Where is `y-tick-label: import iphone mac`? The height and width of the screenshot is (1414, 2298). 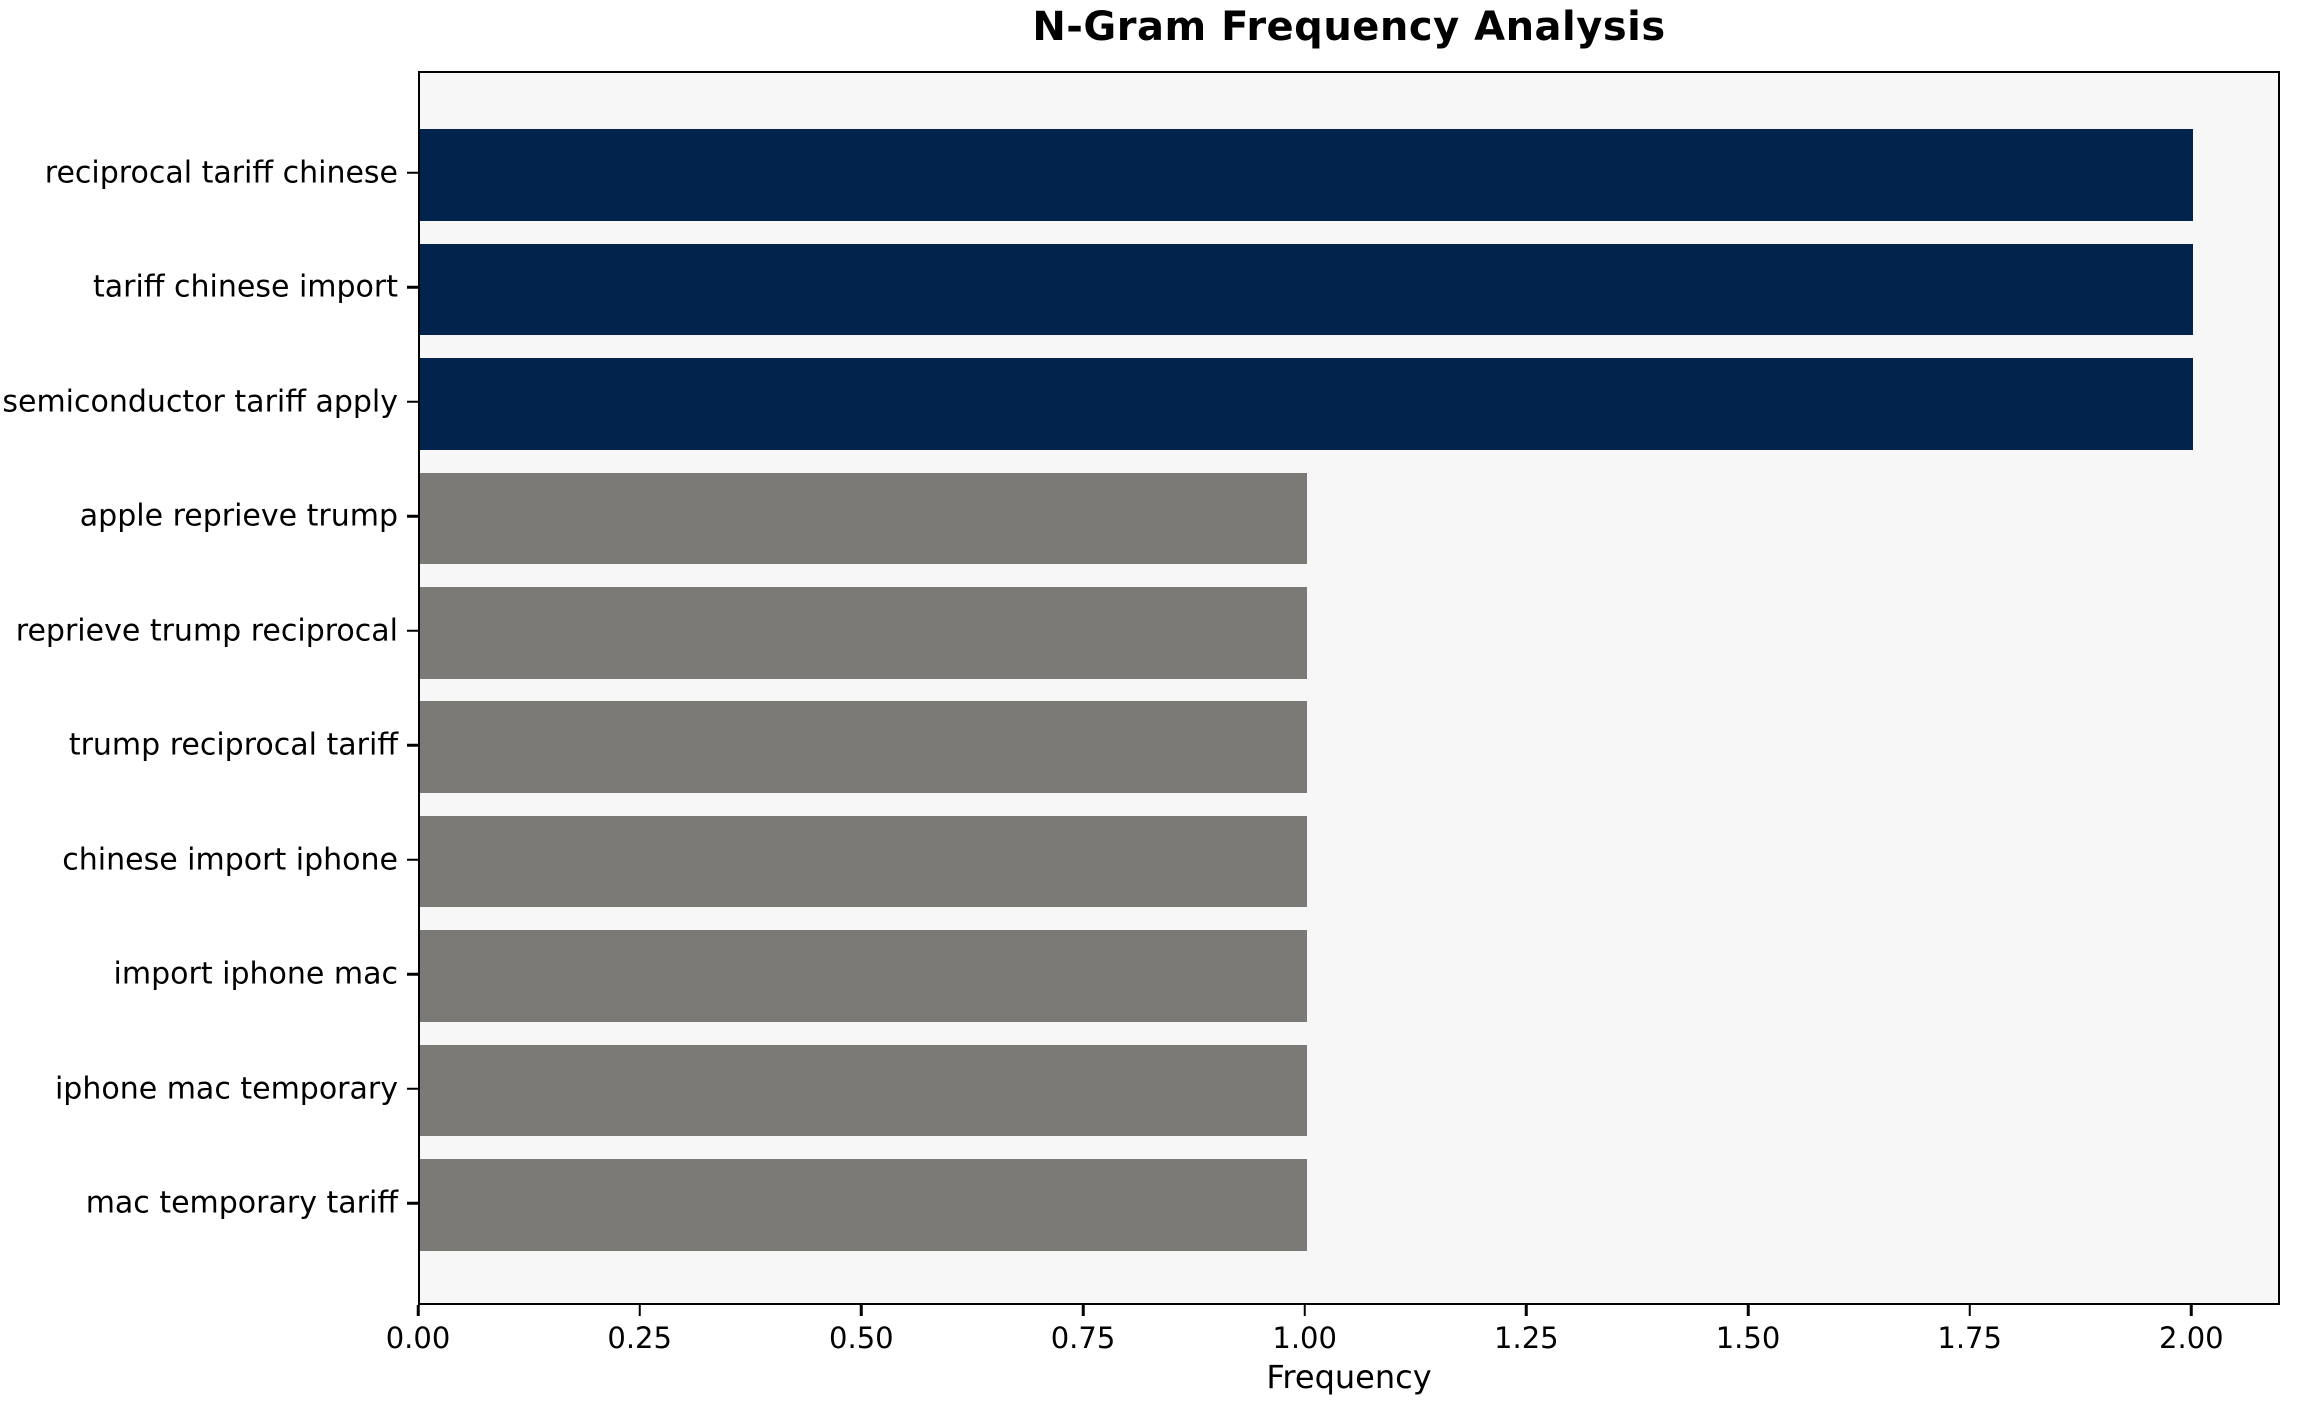
y-tick-label: import iphone mac is located at coordinates (255, 974).